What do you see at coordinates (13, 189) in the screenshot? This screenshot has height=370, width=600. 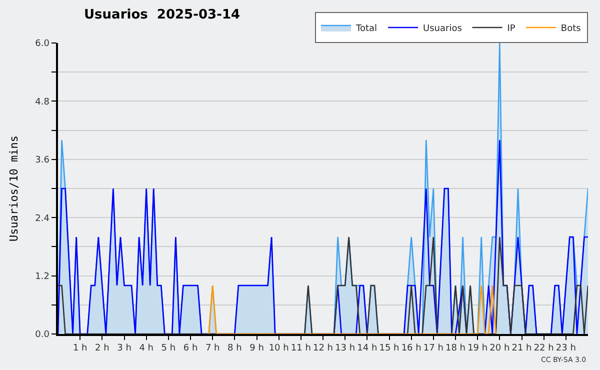 I see `y-axis-title: Usuarios/10 mins` at bounding box center [13, 189].